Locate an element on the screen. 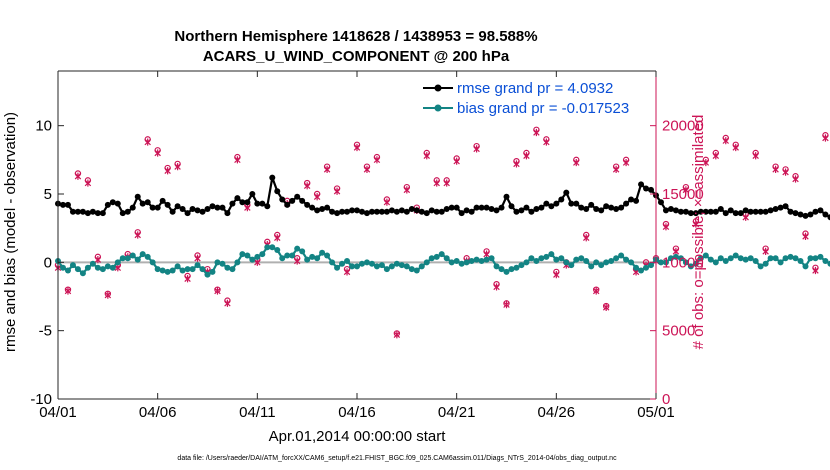 The width and height of the screenshot is (830, 470). legend-marker-bias is located at coordinates (438, 108).